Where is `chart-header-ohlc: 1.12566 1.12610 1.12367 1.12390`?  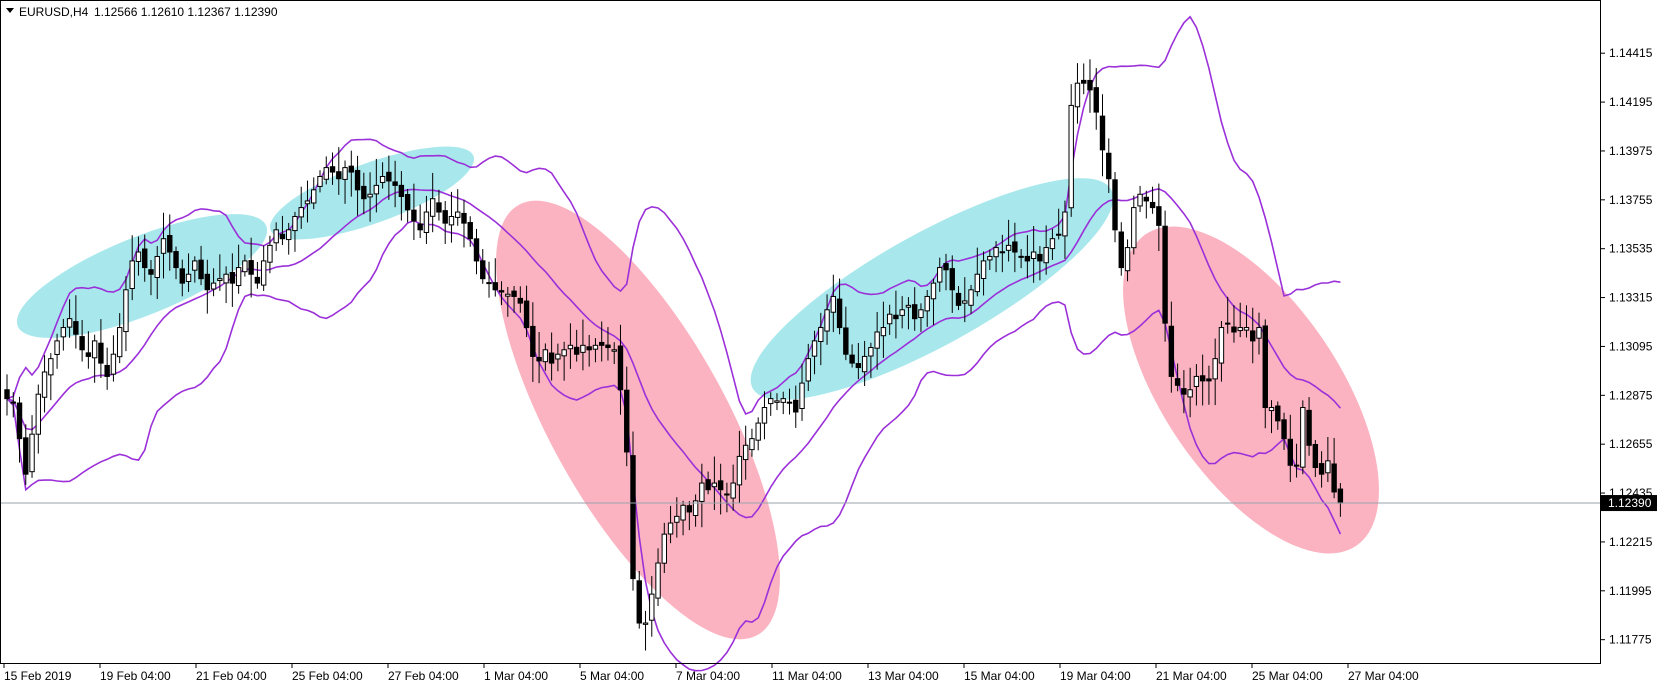
chart-header-ohlc: 1.12566 1.12610 1.12367 1.12390 is located at coordinates (186, 12).